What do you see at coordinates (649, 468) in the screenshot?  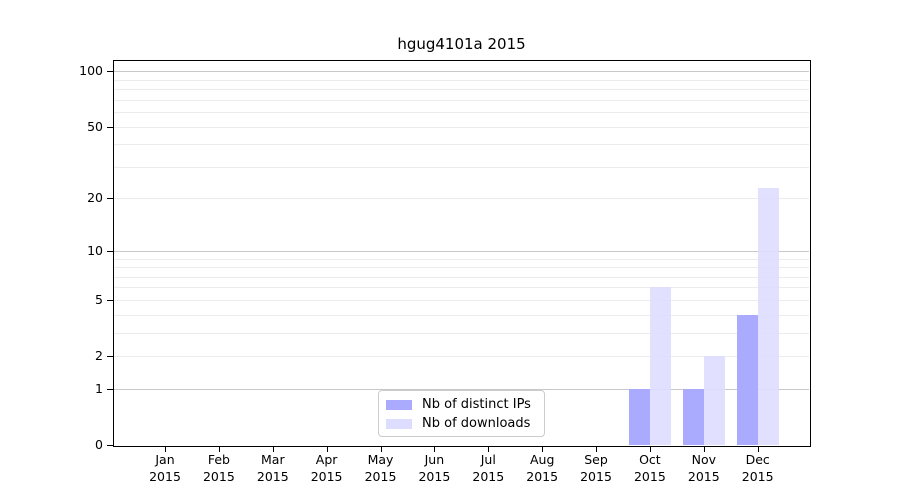 I see `x-tick-label: Oct 2015` at bounding box center [649, 468].